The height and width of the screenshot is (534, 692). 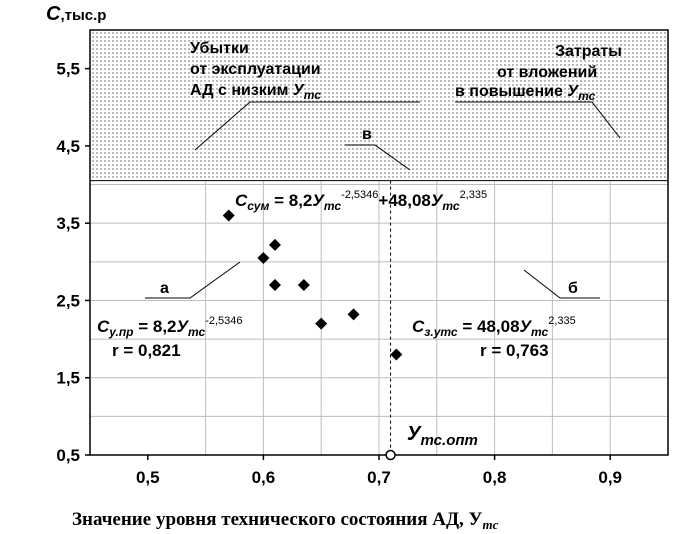 I want to click on label-v: в, so click(x=367, y=134).